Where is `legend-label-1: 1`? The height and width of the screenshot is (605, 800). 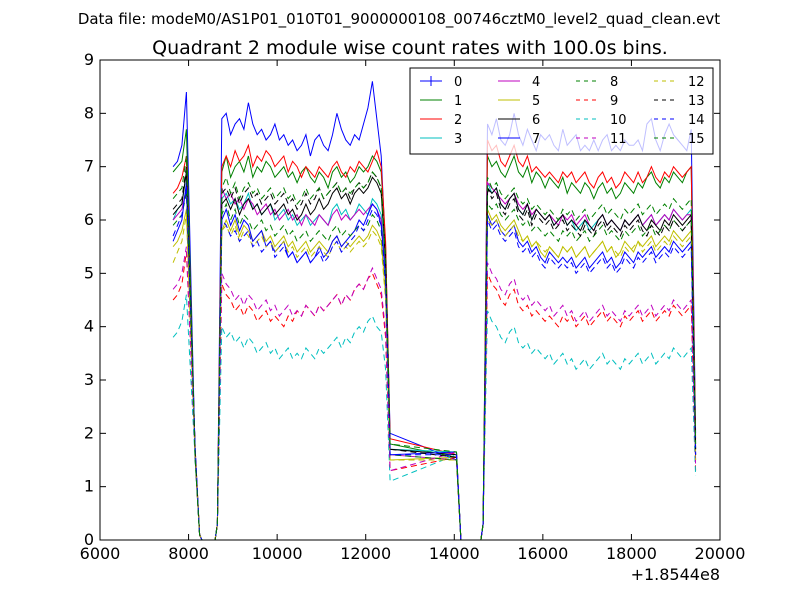
legend-label-1: 1 is located at coordinates (458, 101).